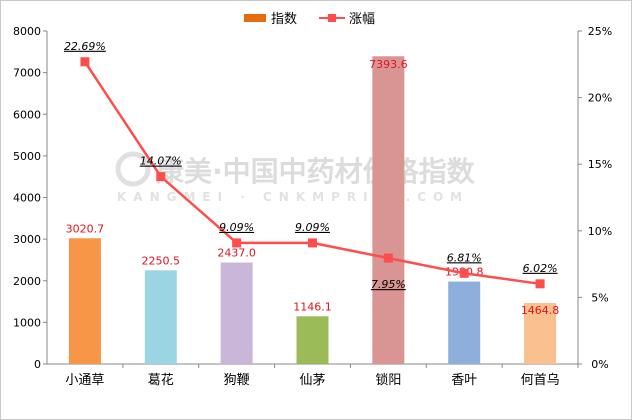  What do you see at coordinates (27, 31) in the screenshot?
I see `y-left-tick-label: 8000` at bounding box center [27, 31].